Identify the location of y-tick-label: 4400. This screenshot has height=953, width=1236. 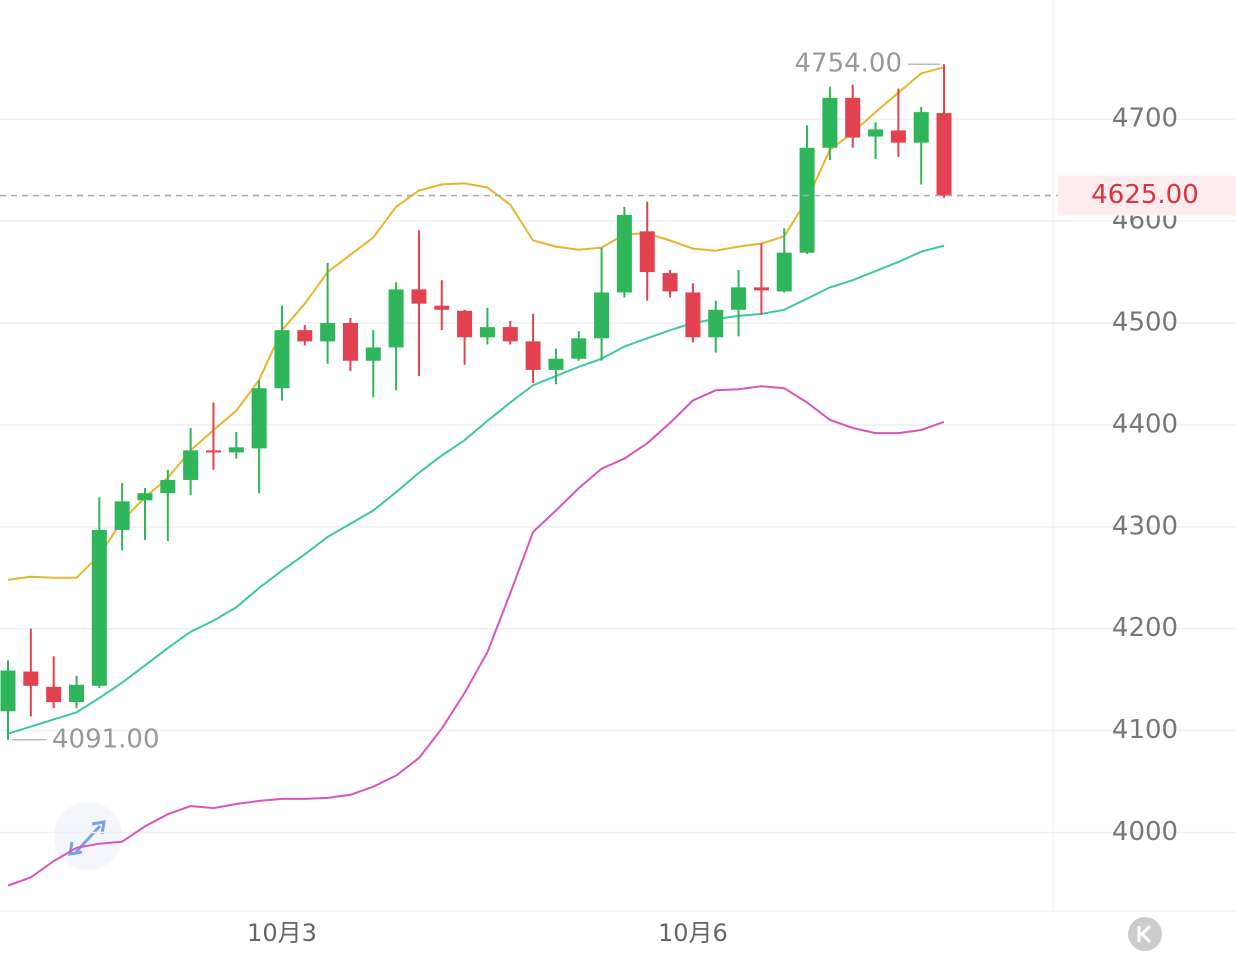
(1145, 424).